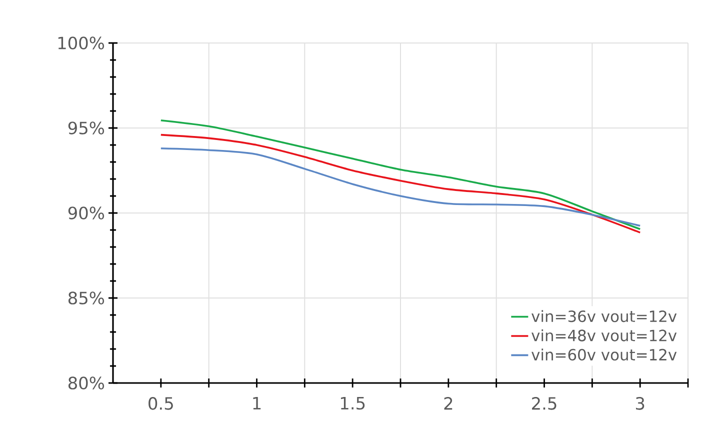 This screenshot has width=720, height=443. What do you see at coordinates (86, 128) in the screenshot?
I see `y-tick-label: 95%` at bounding box center [86, 128].